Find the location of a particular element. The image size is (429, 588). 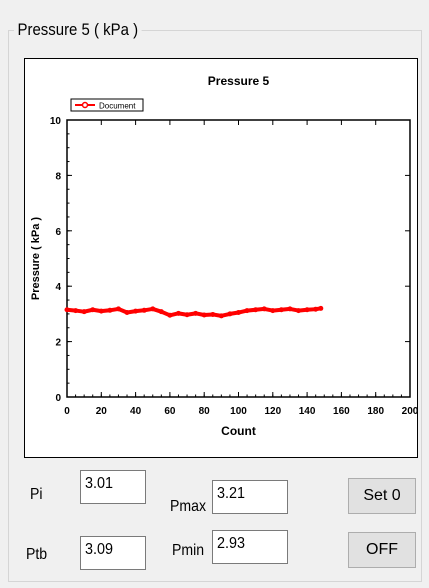

x-tick-label: 120 is located at coordinates (272, 411).